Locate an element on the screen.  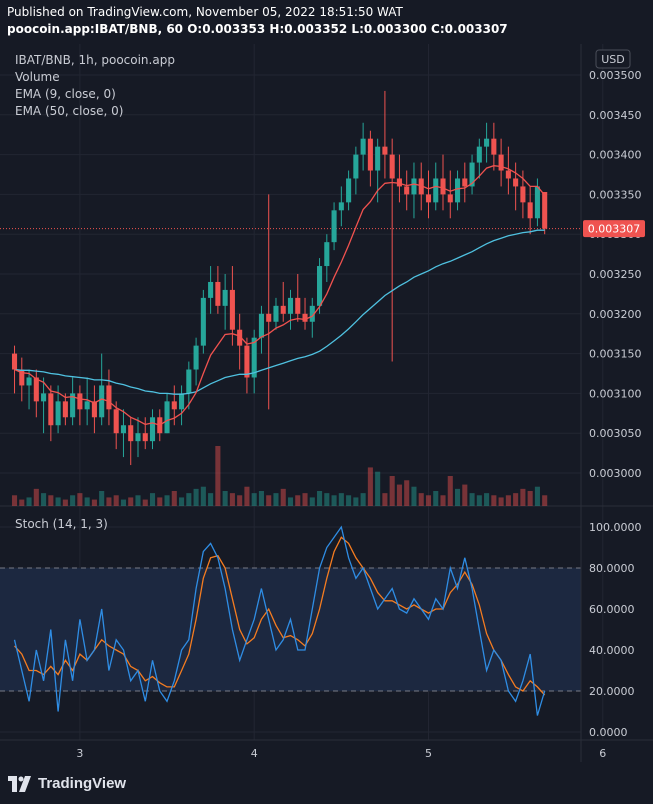
currency-label: USD is located at coordinates (613, 59).